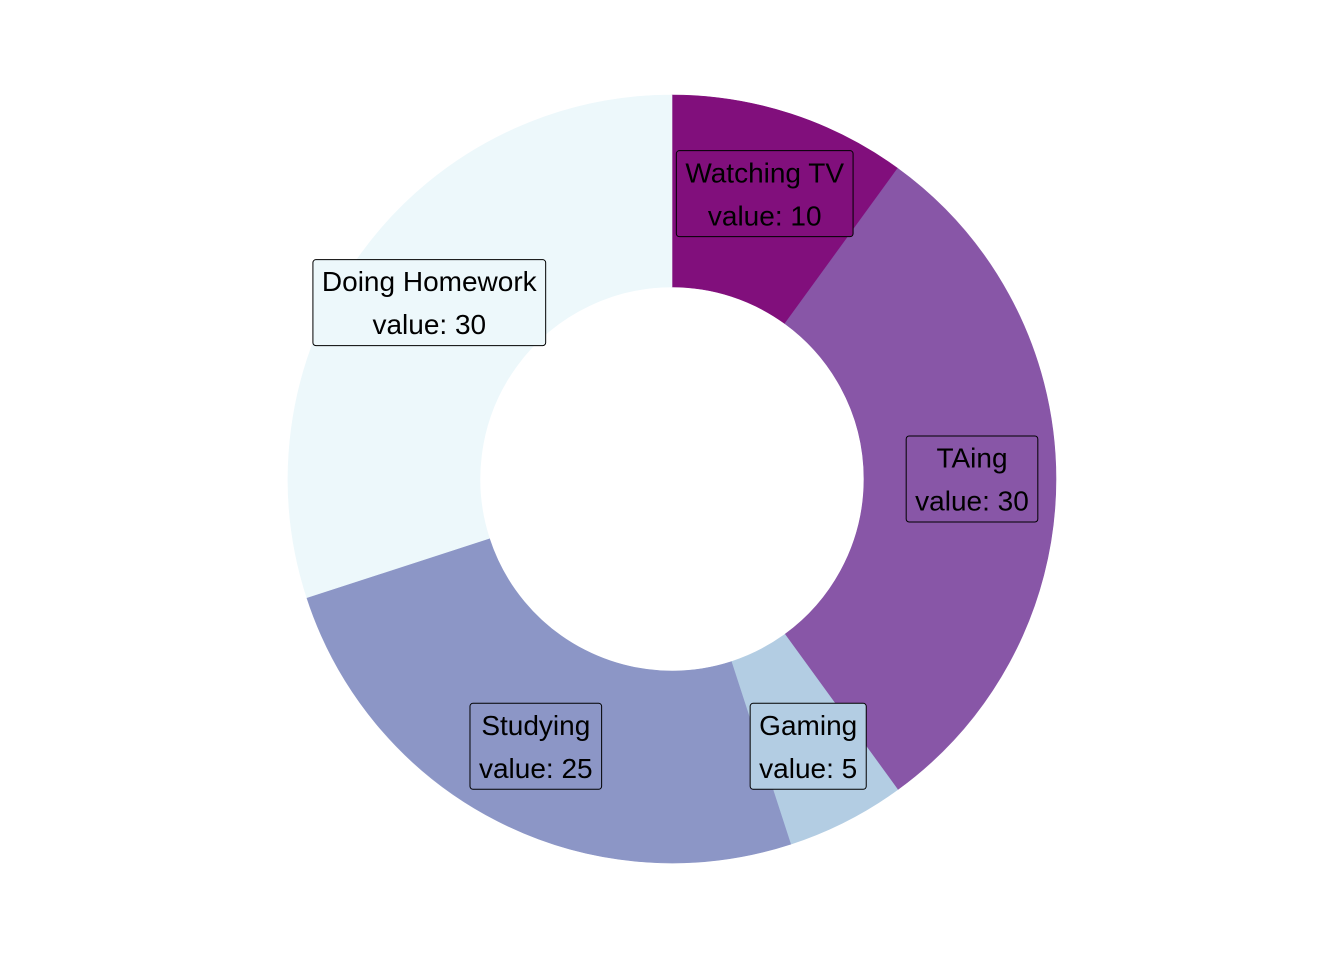  Describe the element at coordinates (808, 725) in the screenshot. I see `slice-label-name: Gaming` at that location.